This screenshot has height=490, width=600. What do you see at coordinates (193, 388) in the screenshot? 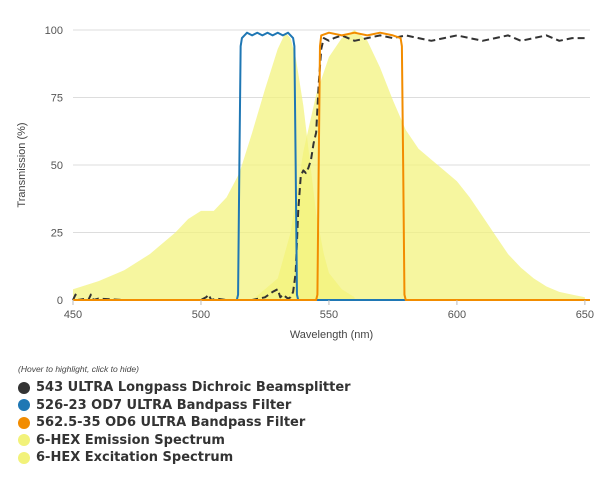
I see `legend-label: 543 ULTRA Longpass Dichroic Beamsplitter` at bounding box center [193, 388].